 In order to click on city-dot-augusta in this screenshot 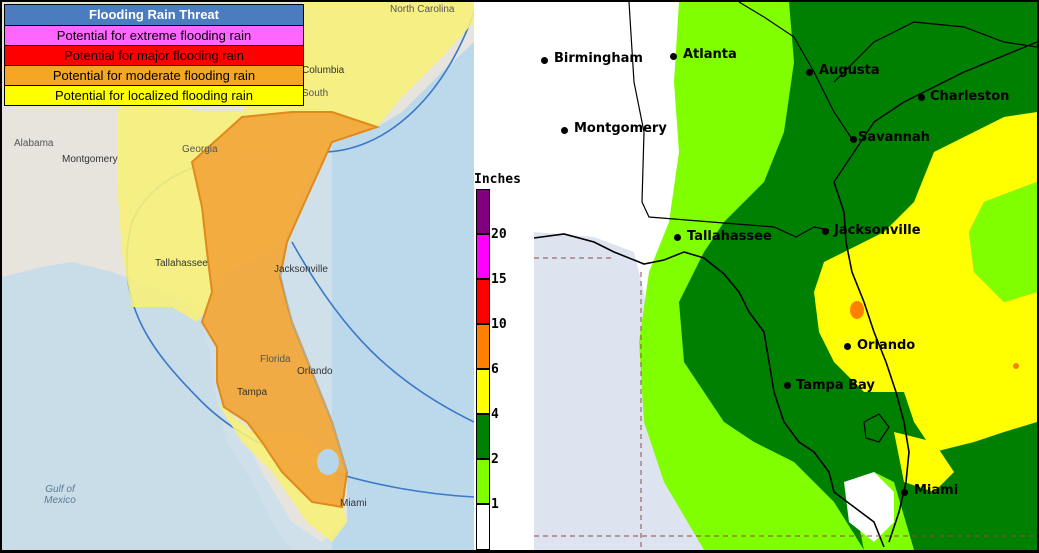, I will do `click(809, 72)`.